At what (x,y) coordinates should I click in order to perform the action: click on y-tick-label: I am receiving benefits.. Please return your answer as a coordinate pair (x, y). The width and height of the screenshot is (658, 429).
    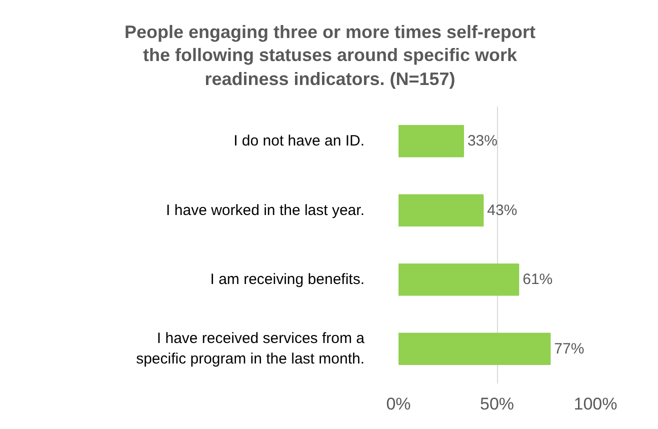
    Looking at the image, I should click on (287, 279).